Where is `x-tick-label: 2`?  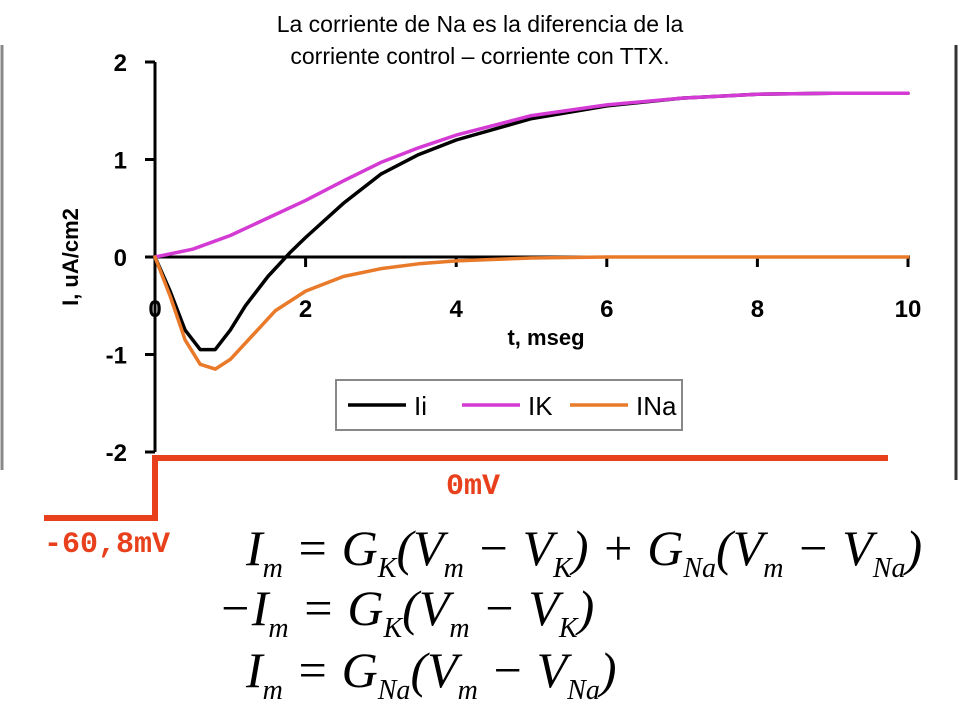
x-tick-label: 2 is located at coordinates (305, 309).